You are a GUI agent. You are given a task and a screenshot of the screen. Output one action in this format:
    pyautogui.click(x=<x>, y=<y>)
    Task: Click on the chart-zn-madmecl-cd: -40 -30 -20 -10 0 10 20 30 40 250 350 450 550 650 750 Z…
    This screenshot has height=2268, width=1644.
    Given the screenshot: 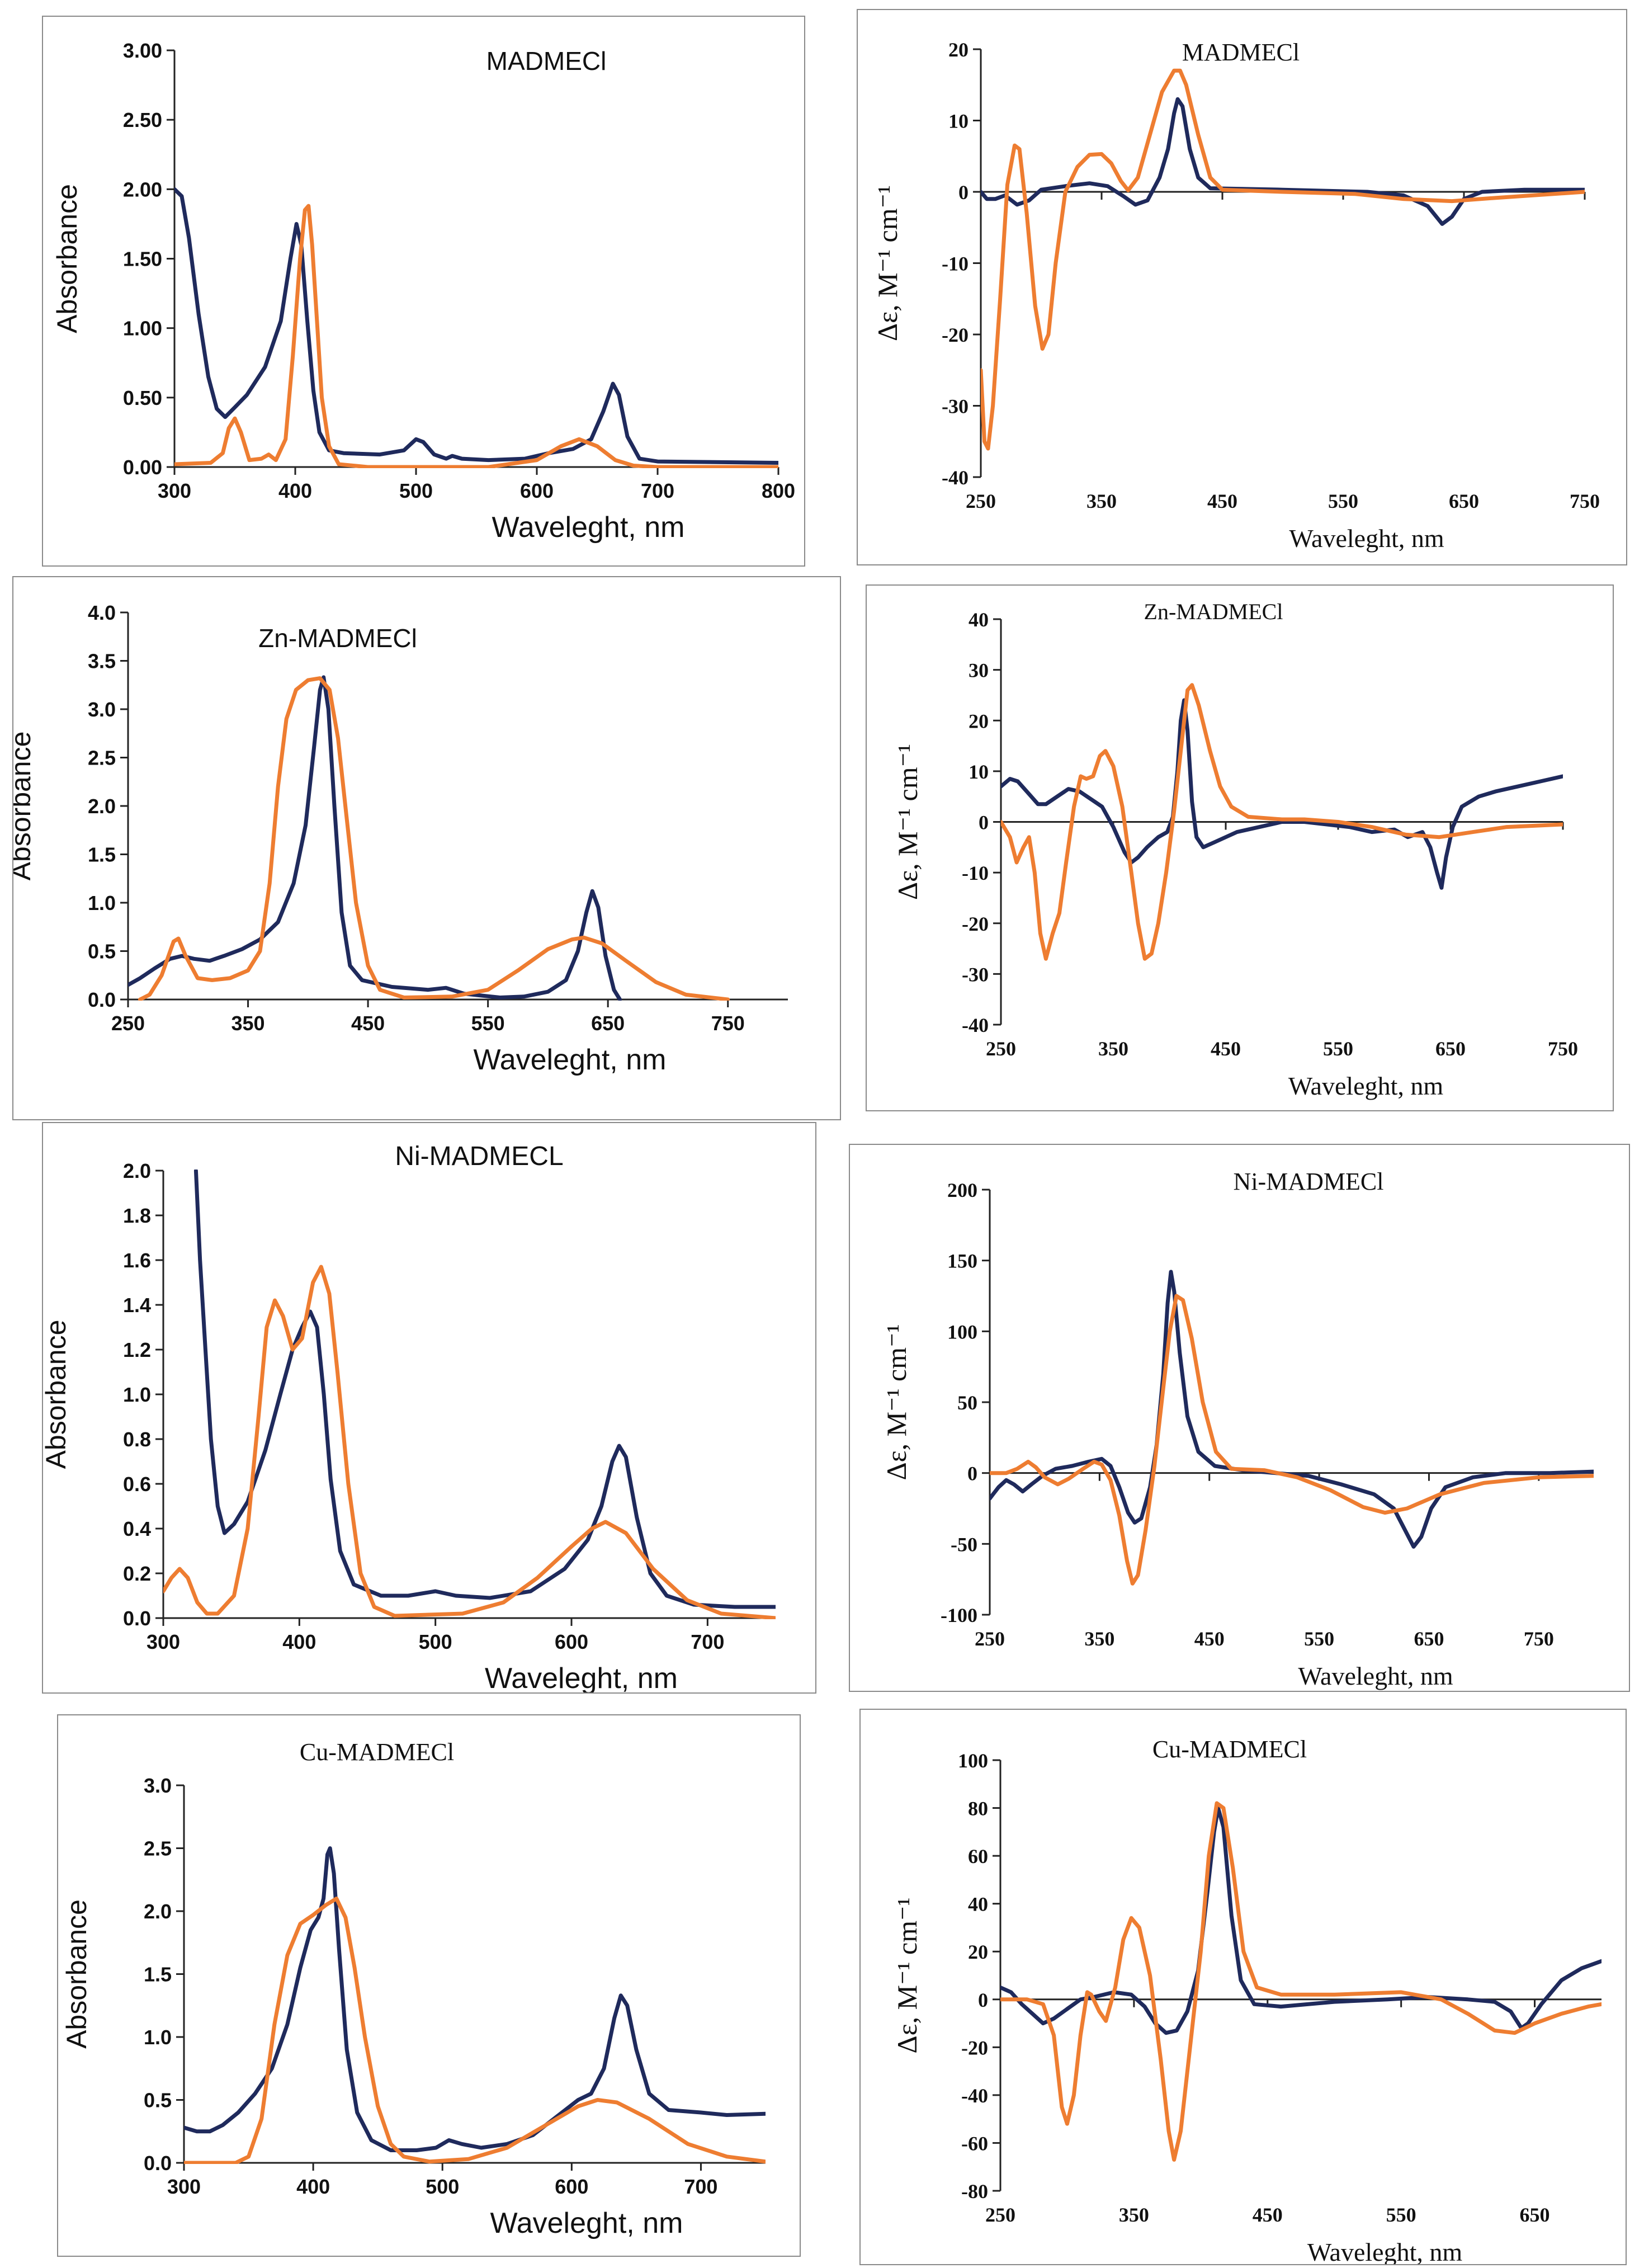 What is the action you would take?
    pyautogui.click(x=1235, y=849)
    